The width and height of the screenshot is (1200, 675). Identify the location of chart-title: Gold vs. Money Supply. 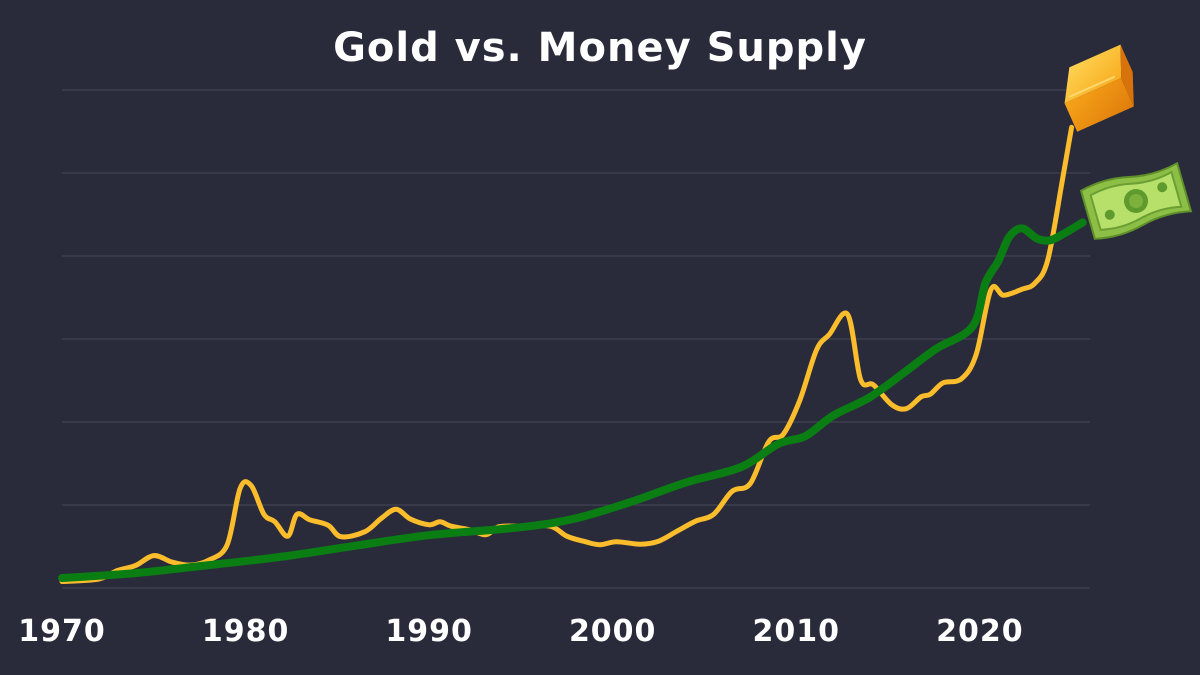
(600, 48).